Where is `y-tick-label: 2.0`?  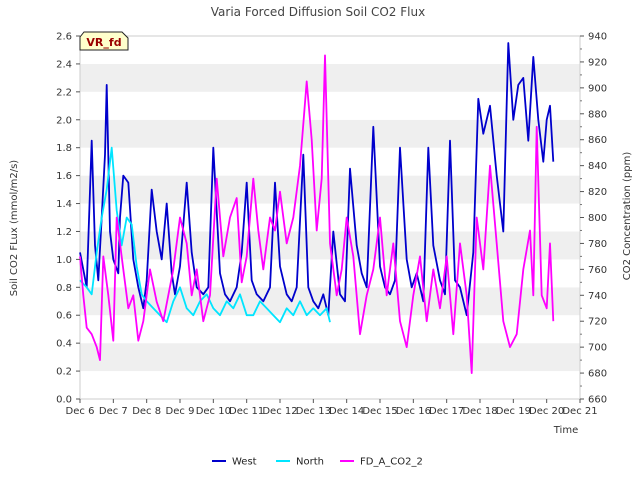 y-tick-label: 2.0 is located at coordinates (64, 120).